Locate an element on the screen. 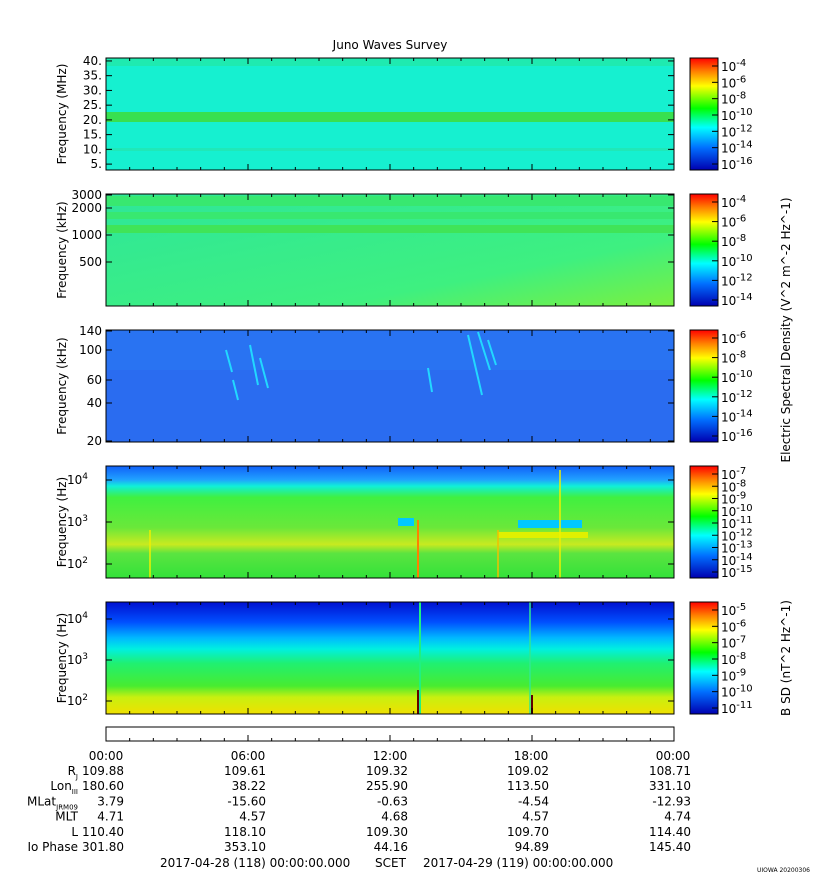  ephemeris-value: 145.40 is located at coordinates (670, 847).